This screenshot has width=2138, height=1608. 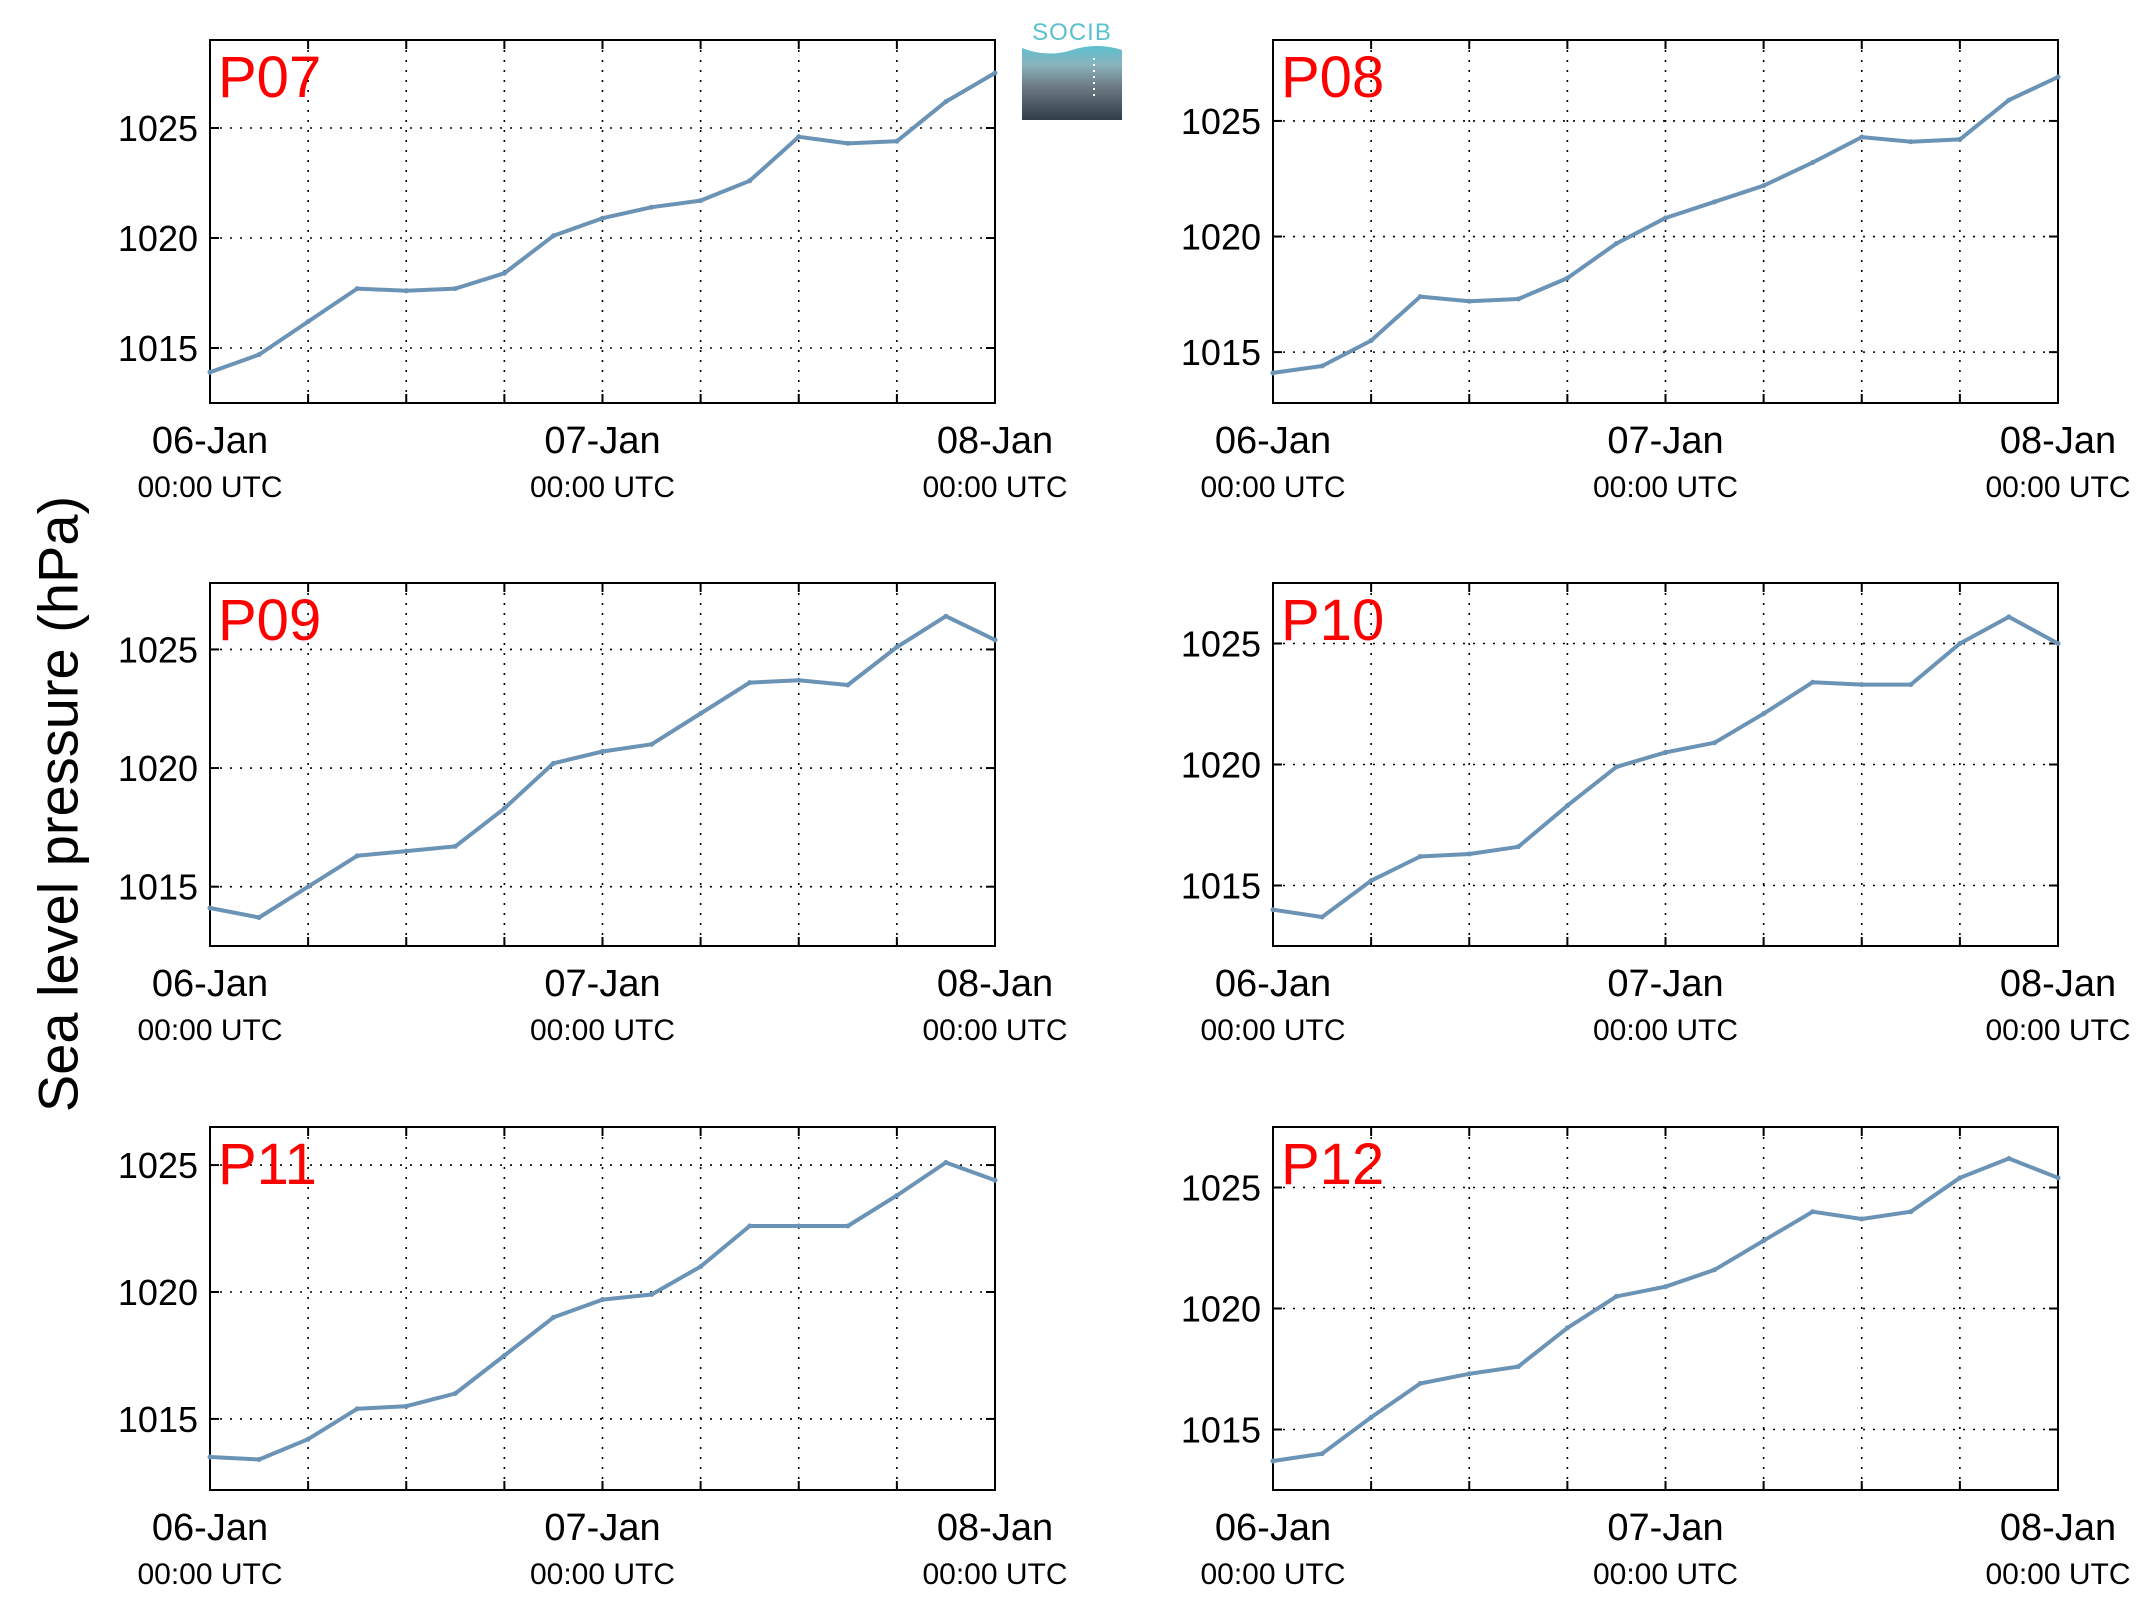 What do you see at coordinates (158, 1292) in the screenshot?
I see `y-tick-label: 1020` at bounding box center [158, 1292].